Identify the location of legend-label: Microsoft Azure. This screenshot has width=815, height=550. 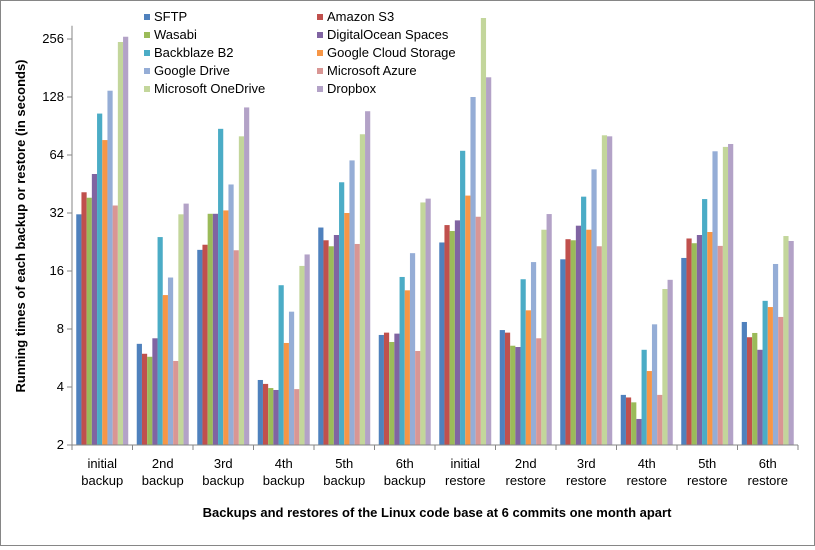
(372, 70).